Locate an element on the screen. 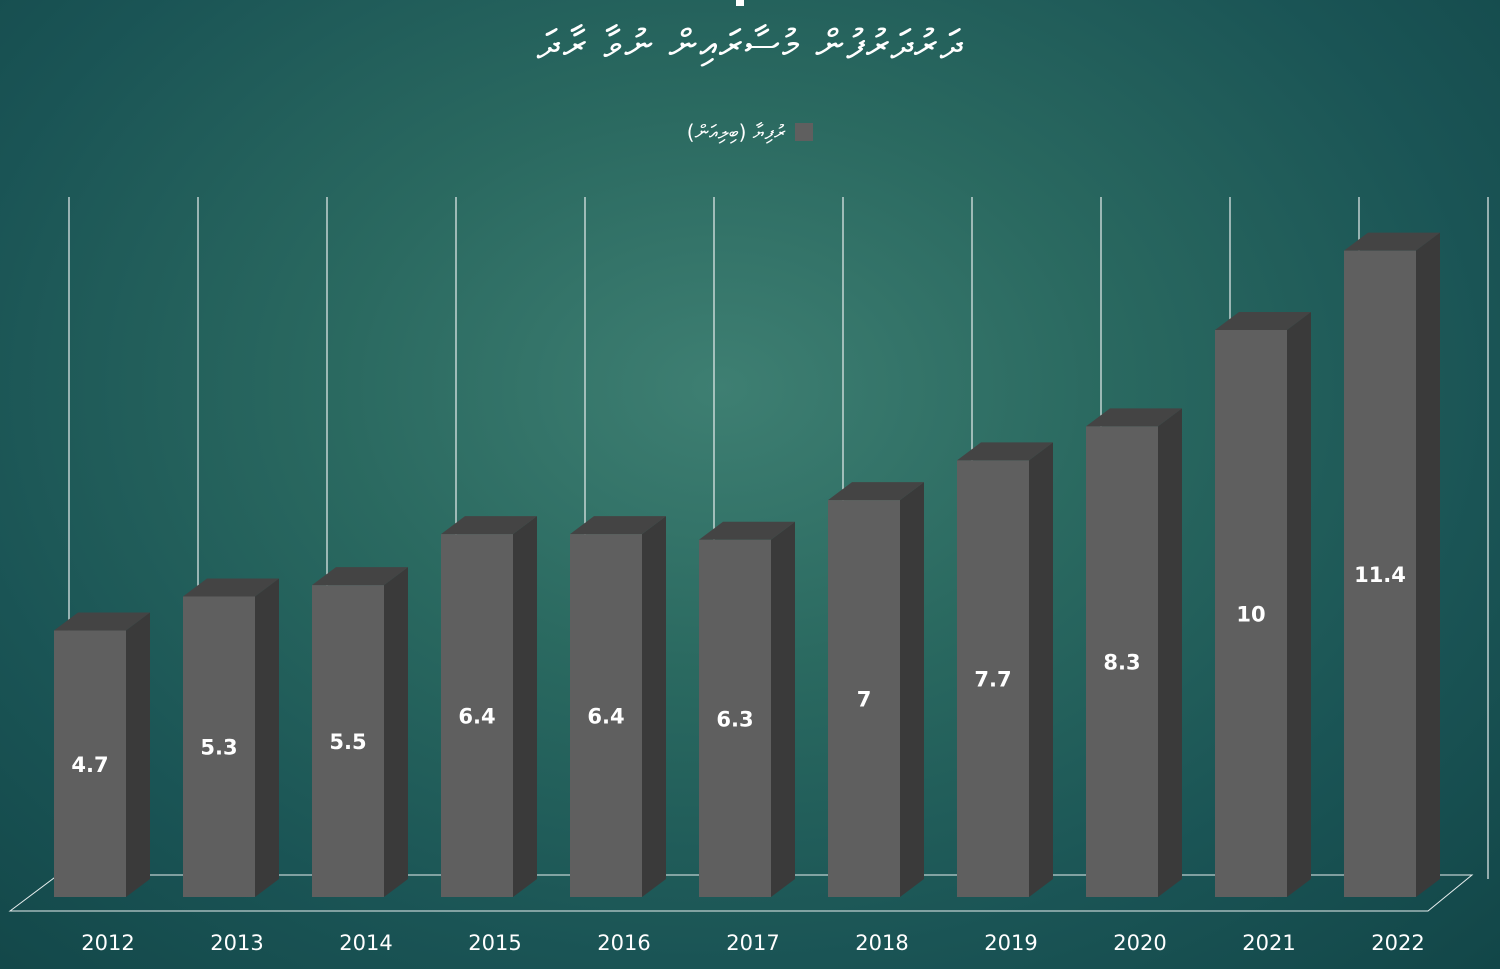 The image size is (1500, 969). data-label: 8.3 is located at coordinates (1121, 663).